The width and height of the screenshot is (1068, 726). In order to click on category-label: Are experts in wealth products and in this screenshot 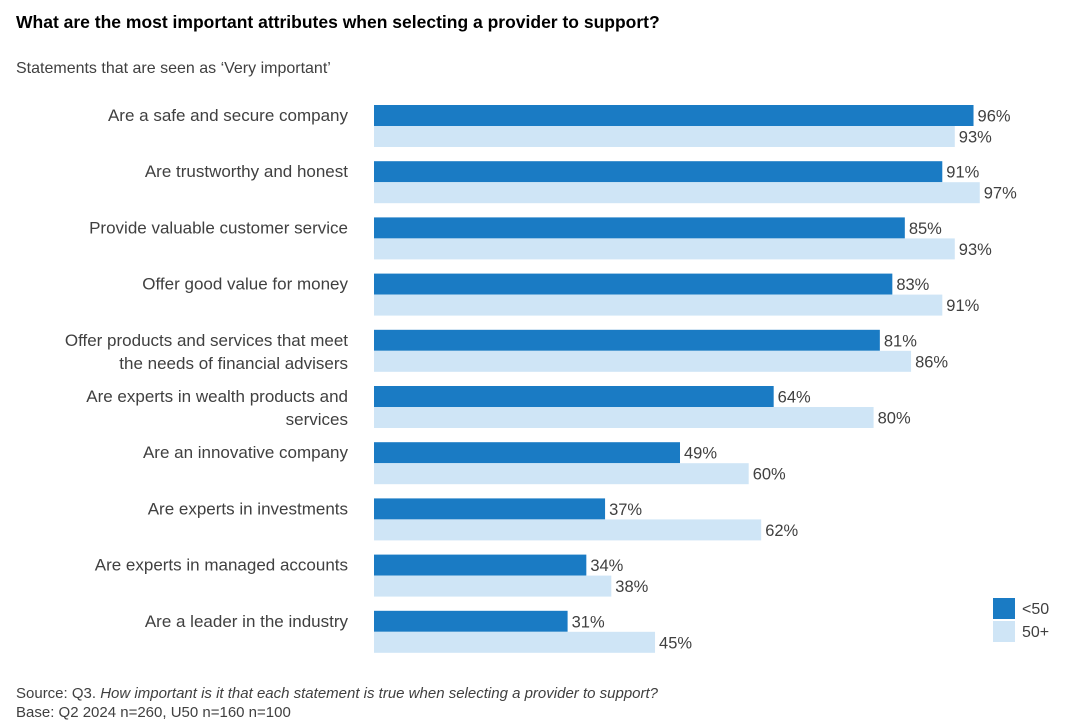, I will do `click(217, 396)`.